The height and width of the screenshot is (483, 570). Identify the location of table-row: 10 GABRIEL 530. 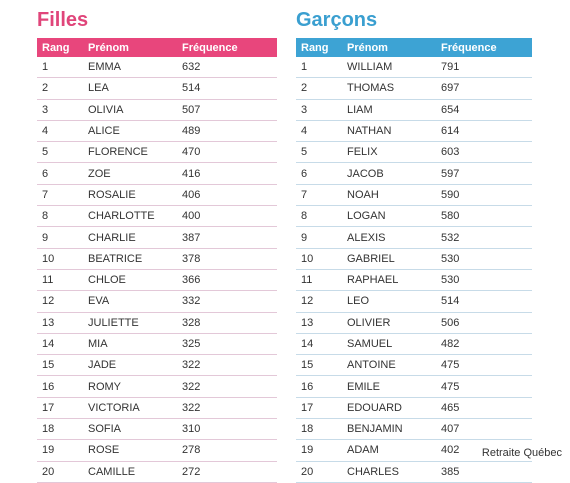
(414, 259).